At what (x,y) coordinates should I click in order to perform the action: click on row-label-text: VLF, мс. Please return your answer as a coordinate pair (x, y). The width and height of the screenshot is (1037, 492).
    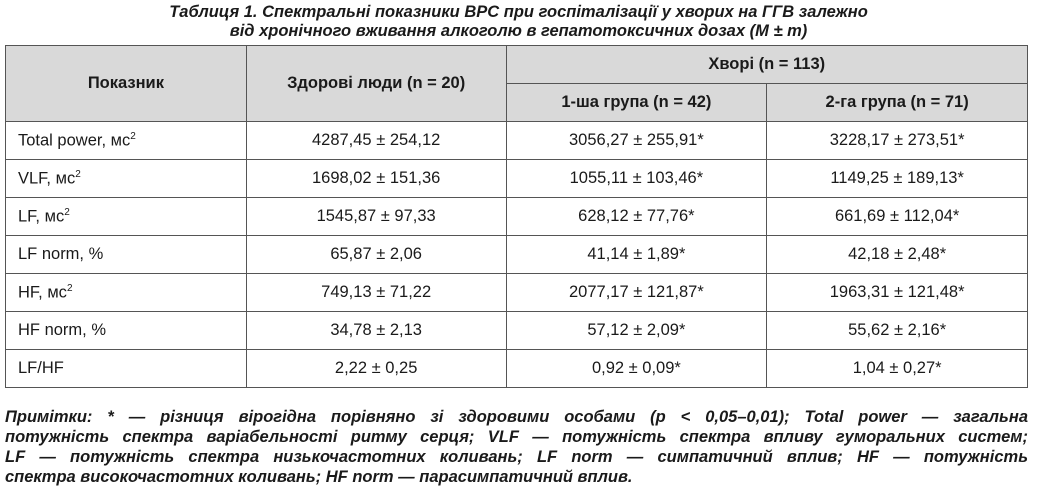
    Looking at the image, I should click on (47, 178).